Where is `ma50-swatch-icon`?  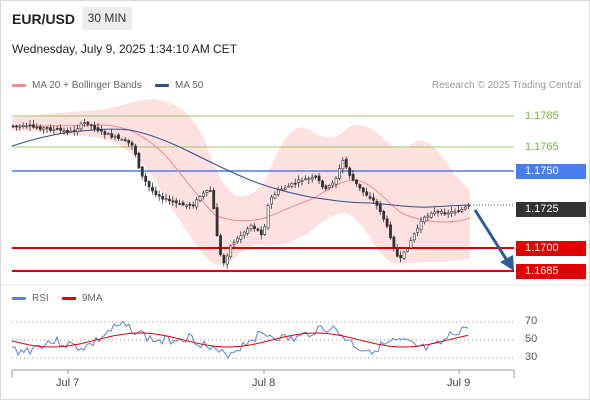
ma50-swatch-icon is located at coordinates (162, 85).